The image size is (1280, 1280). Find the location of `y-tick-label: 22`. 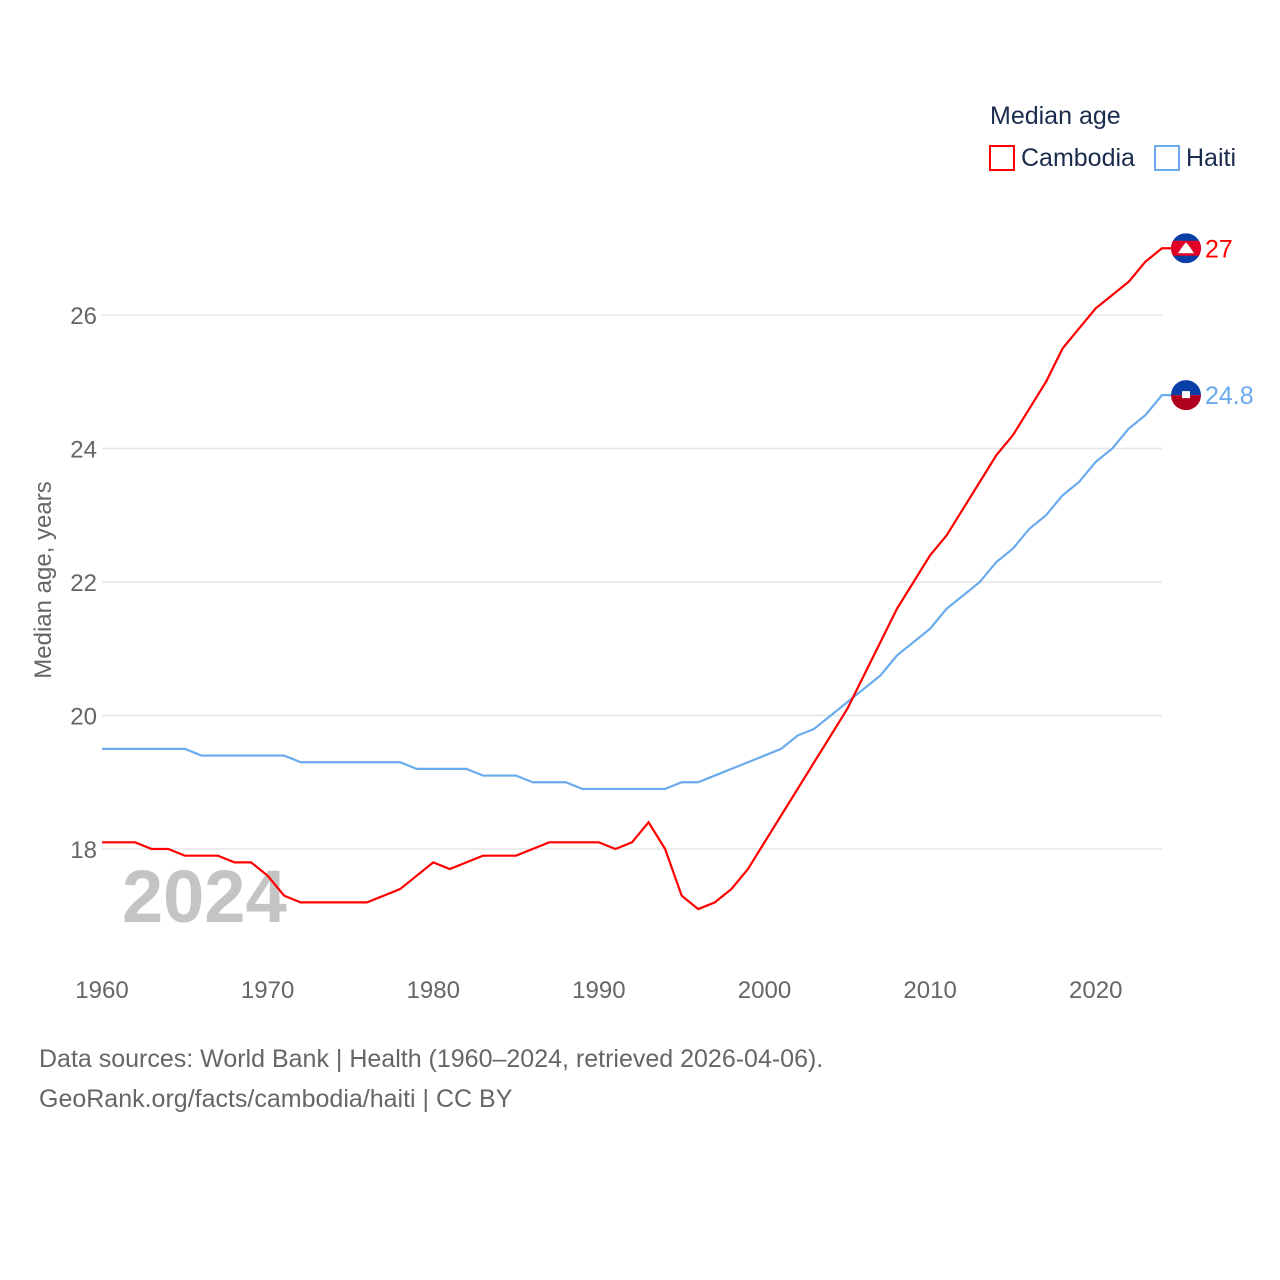

y-tick-label: 22 is located at coordinates (83, 583).